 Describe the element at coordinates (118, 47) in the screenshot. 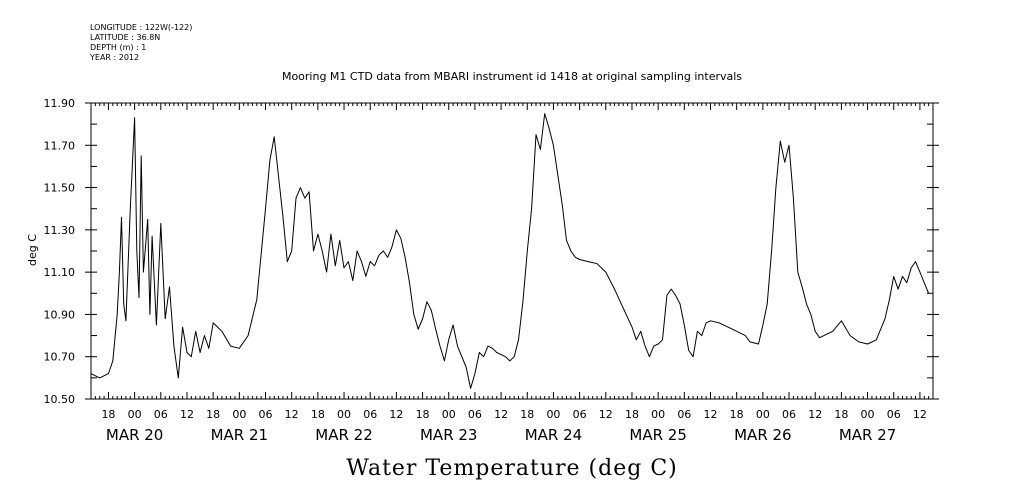

I see `meta-depth: DEPTH (m) : 1` at that location.